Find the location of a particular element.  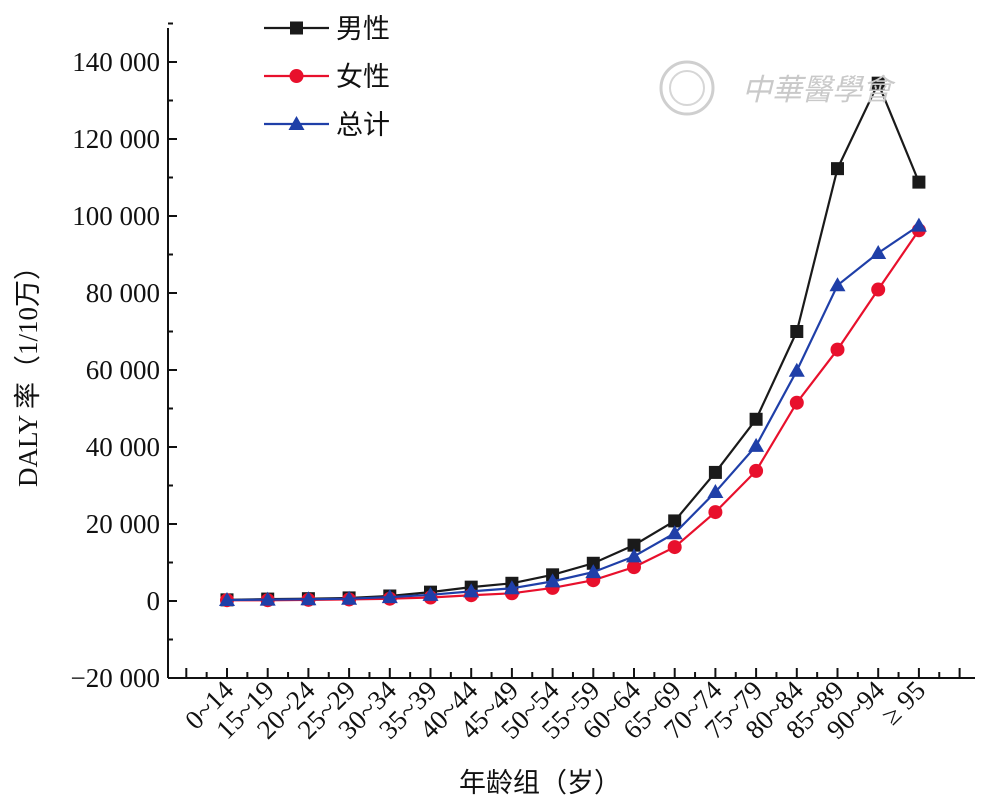

watermark-text: 中華醫學會 is located at coordinates (819, 90).